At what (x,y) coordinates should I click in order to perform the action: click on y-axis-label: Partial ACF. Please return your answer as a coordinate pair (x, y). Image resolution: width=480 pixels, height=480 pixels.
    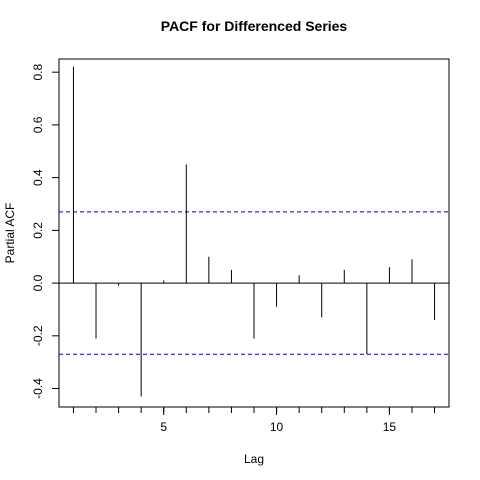
    Looking at the image, I should click on (10, 233).